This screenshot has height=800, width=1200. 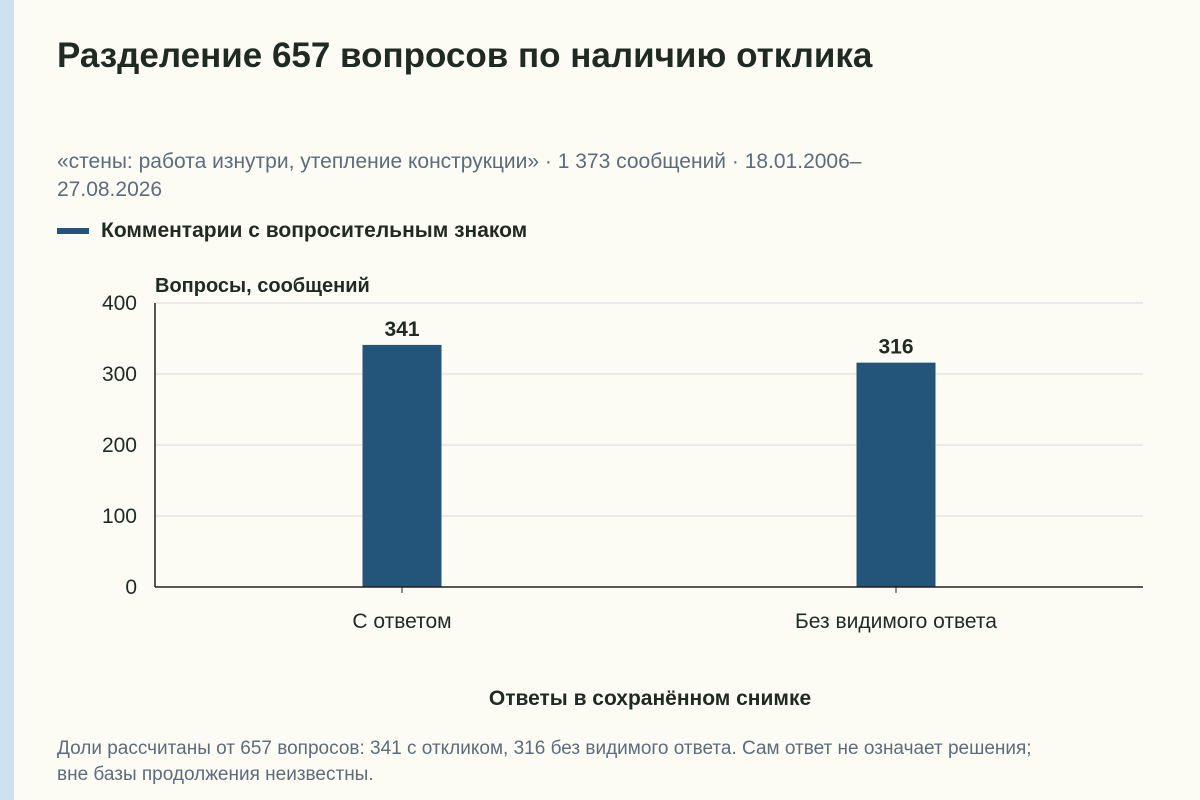 I want to click on bar-value-label: 341, so click(x=401, y=329).